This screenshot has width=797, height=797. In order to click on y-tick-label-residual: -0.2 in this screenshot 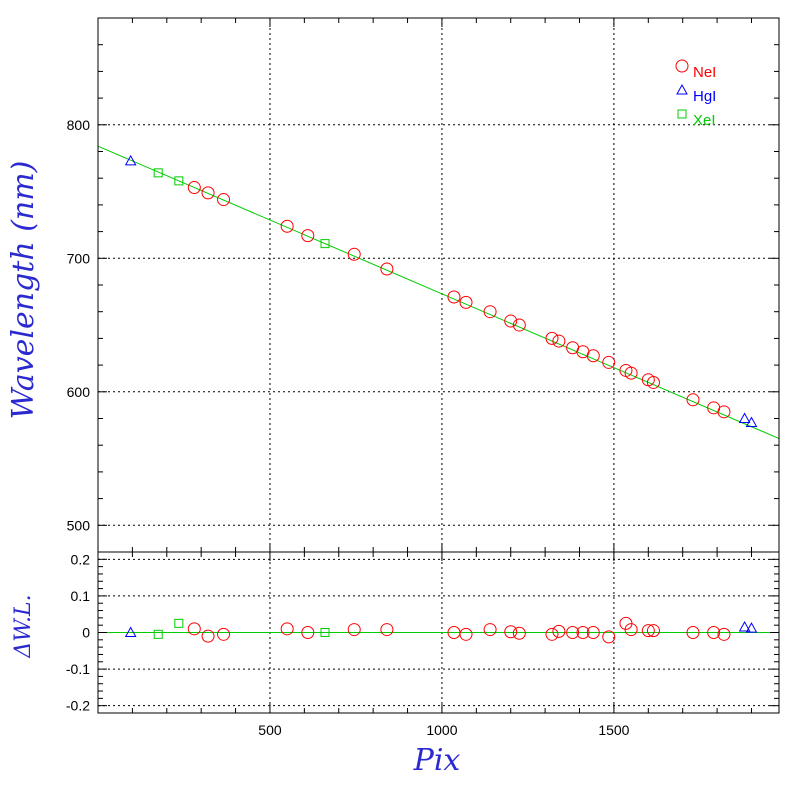, I will do `click(78, 706)`.